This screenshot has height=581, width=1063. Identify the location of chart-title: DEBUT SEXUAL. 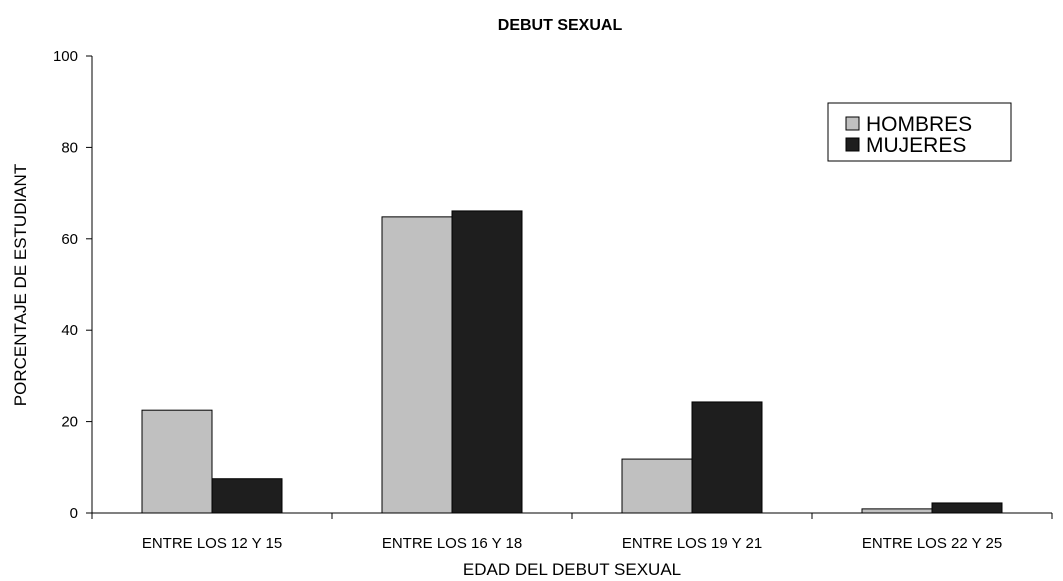
(560, 25).